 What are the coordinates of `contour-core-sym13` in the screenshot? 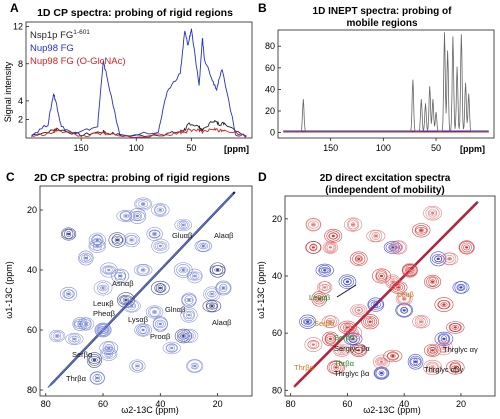 It's located at (109, 270).